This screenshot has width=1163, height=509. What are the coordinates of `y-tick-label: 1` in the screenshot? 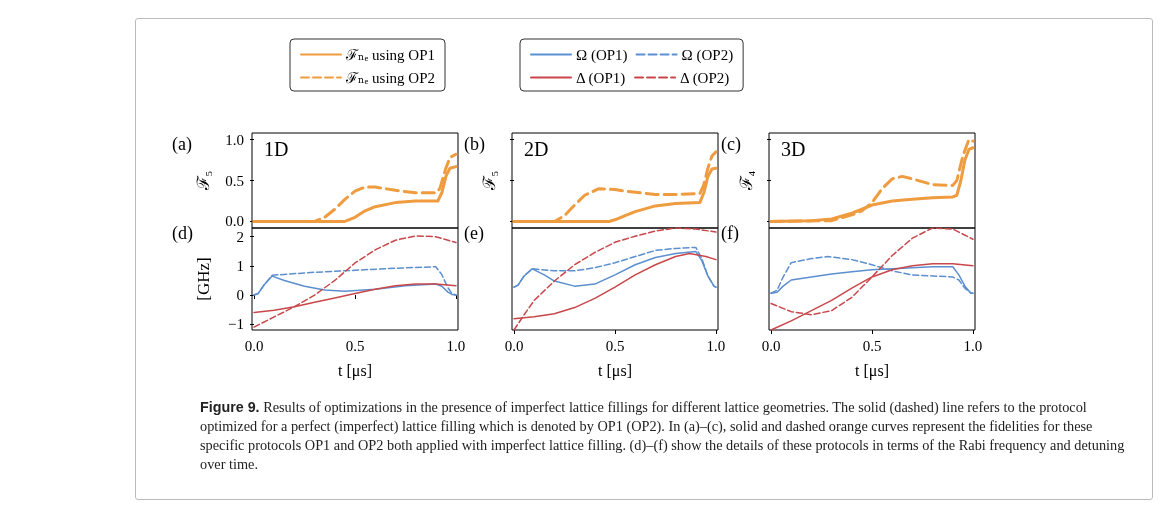 It's located at (240, 265).